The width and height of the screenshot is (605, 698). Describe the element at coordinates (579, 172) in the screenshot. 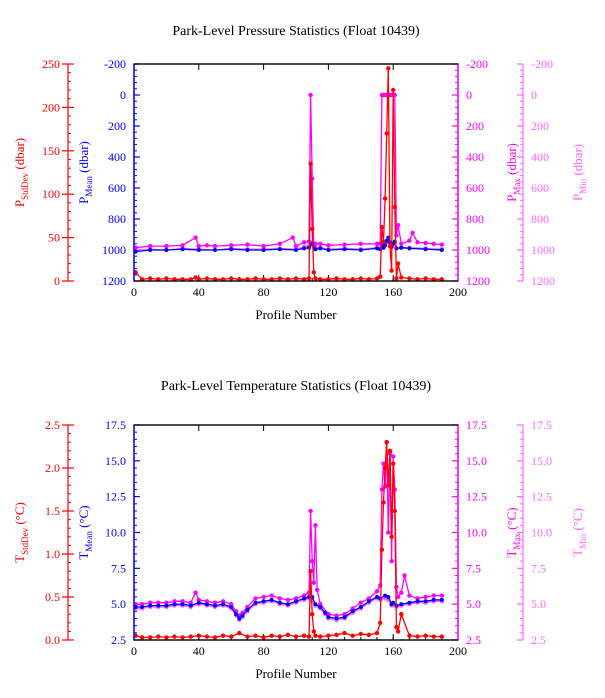

I see `y-axis-label-min: PMin (dbar)` at that location.